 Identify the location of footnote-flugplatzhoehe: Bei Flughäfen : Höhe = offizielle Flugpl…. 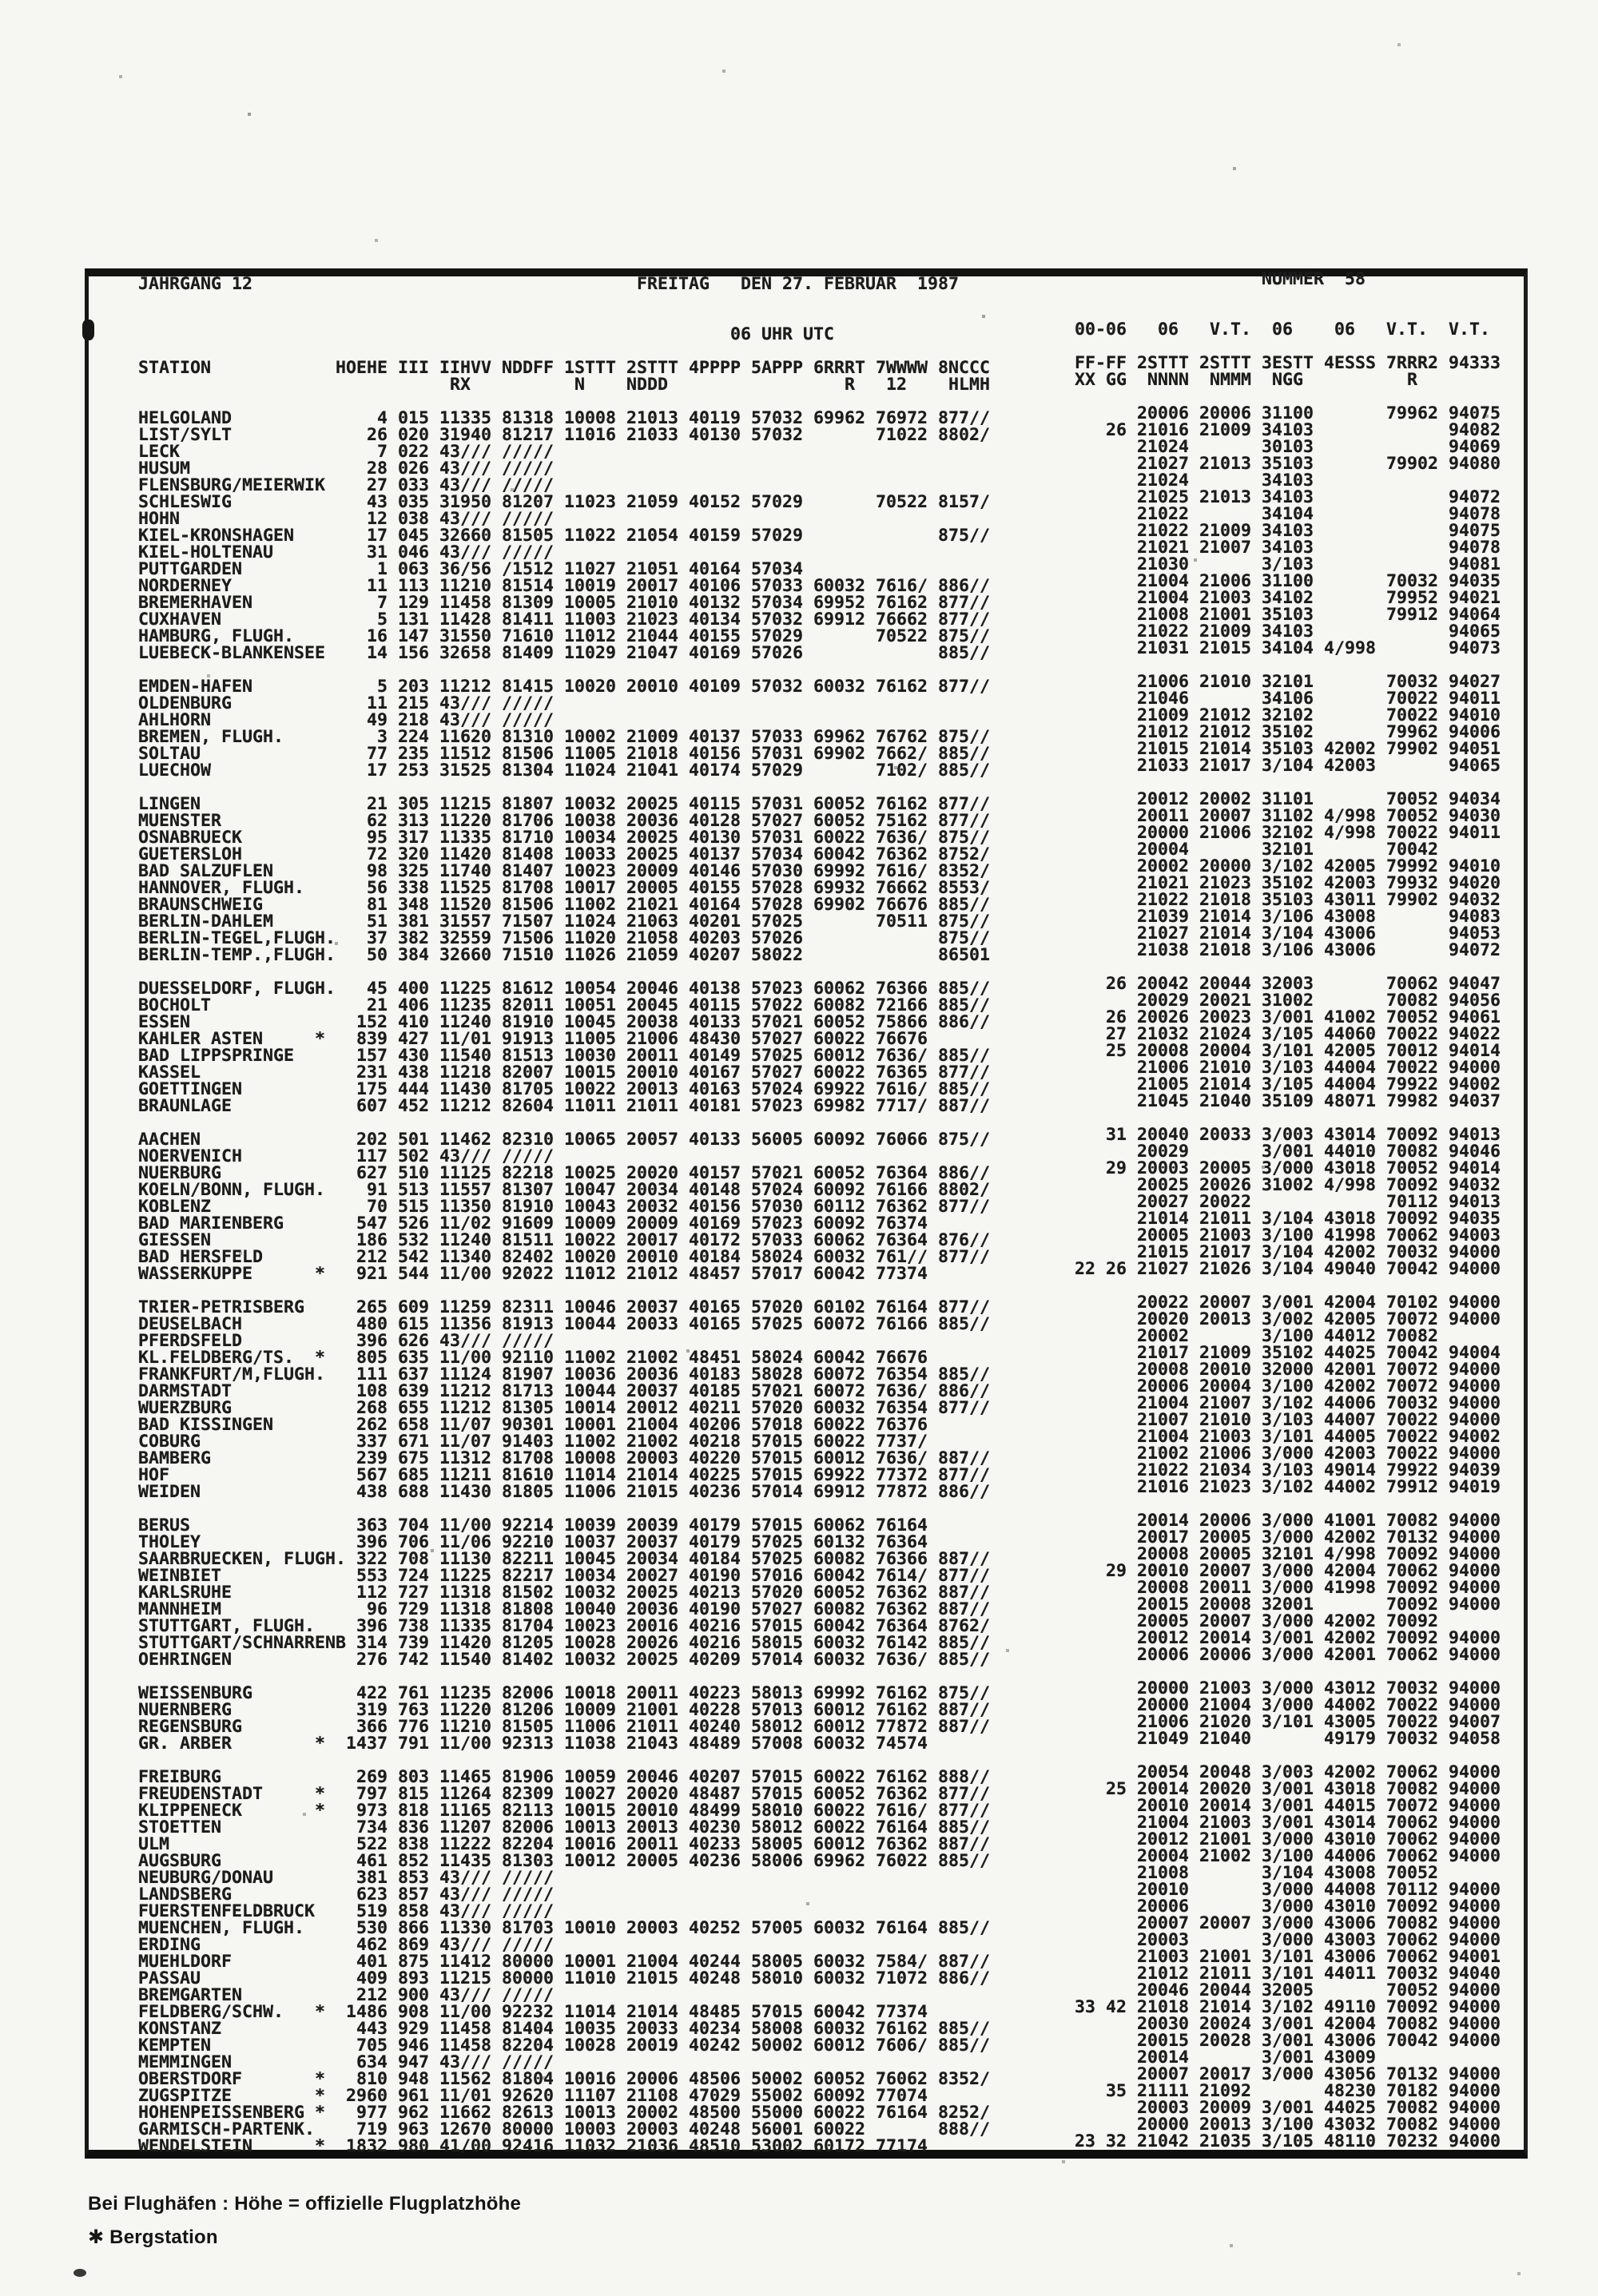
(305, 2204).